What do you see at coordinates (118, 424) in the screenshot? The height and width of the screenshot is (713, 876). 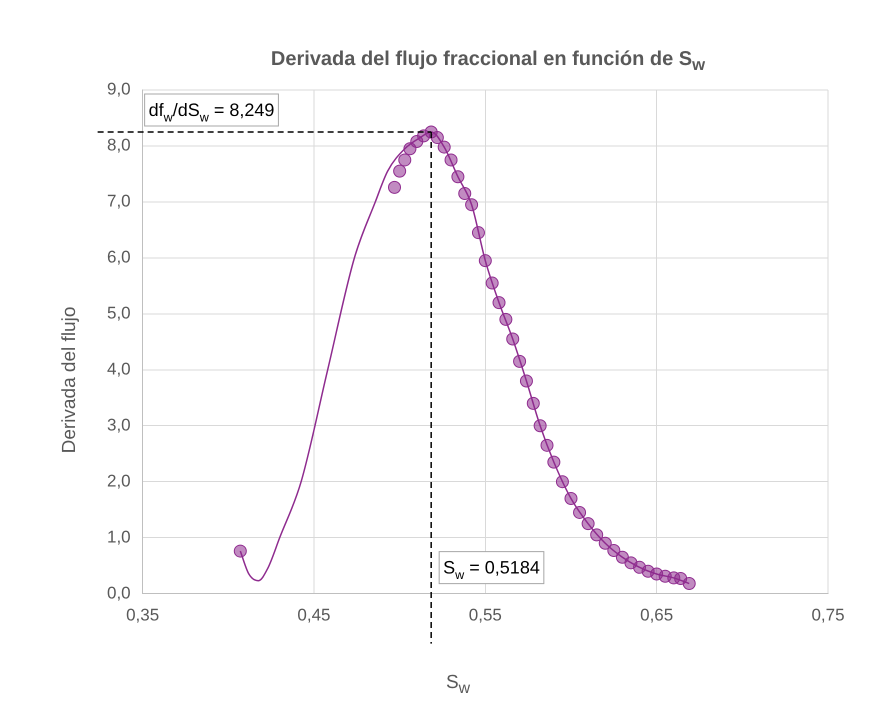 I see `y-tick-label: 3,0` at bounding box center [118, 424].